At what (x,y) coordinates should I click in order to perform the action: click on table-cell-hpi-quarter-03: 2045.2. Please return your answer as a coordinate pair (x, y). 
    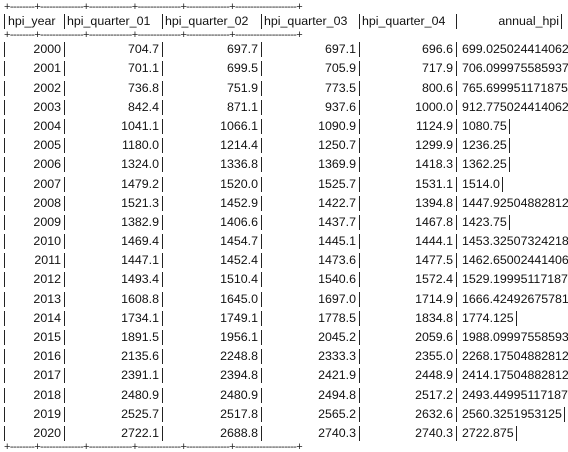
    Looking at the image, I should click on (337, 337).